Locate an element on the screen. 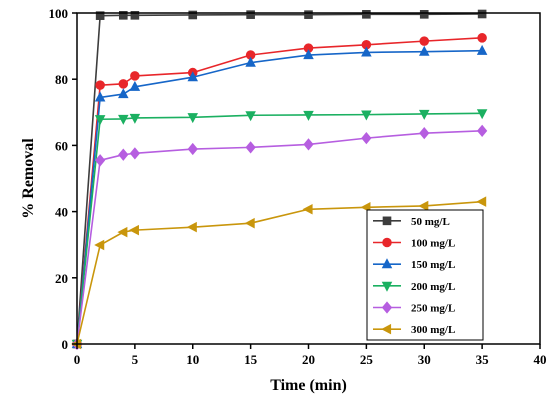 The height and width of the screenshot is (403, 557). x-axis-title: Time (min) is located at coordinates (308, 385).